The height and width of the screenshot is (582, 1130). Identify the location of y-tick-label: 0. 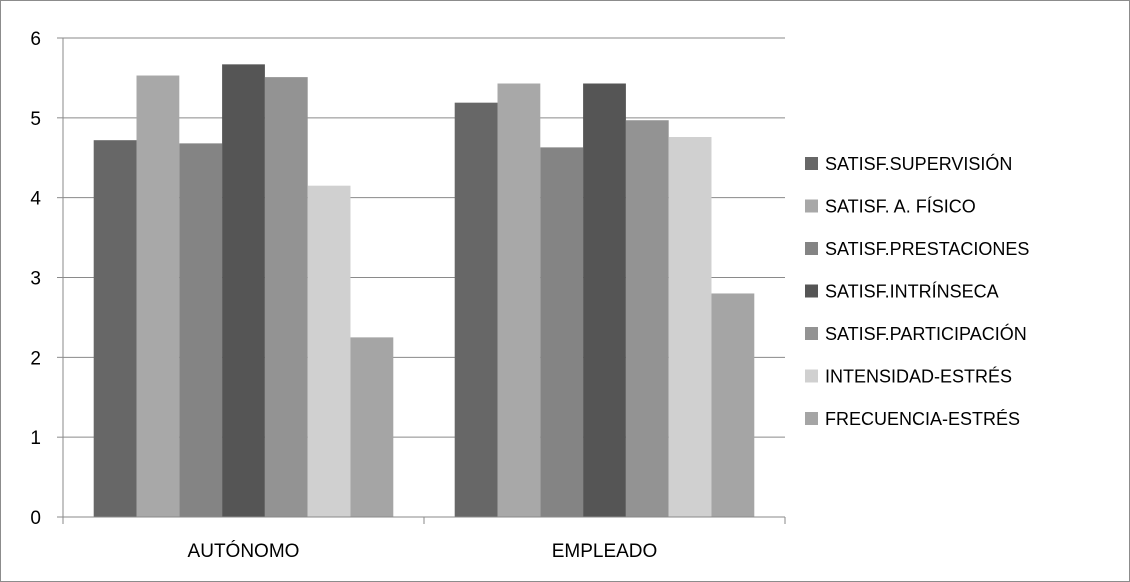
(35, 518).